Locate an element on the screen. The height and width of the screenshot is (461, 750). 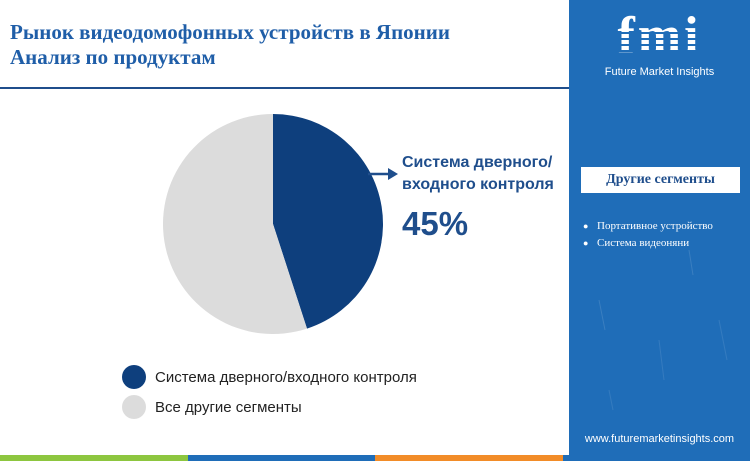
legend-item-other-segments: Все другие сегменты is located at coordinates (269, 407).